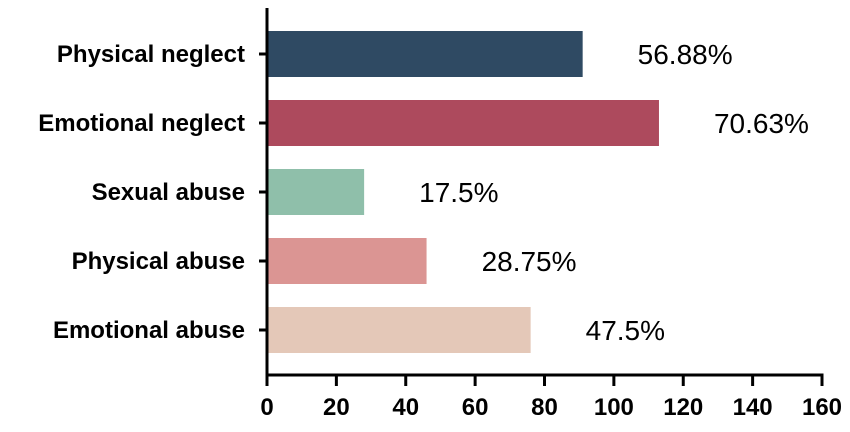 This screenshot has width=850, height=432. I want to click on data-label: 56.88%, so click(685, 54).